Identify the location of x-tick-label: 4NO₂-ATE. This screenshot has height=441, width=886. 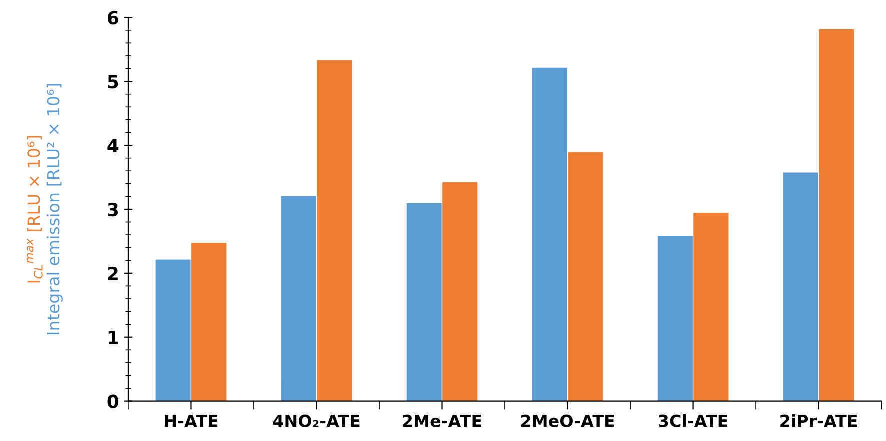
(316, 421).